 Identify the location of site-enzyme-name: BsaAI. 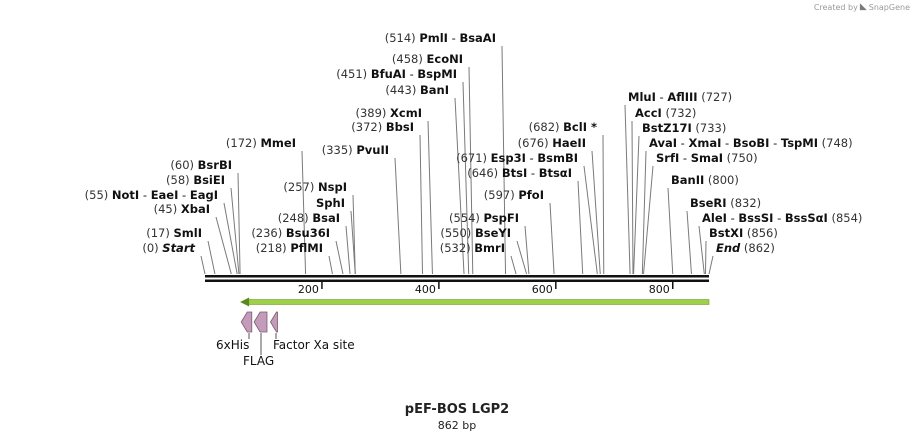
(477, 38).